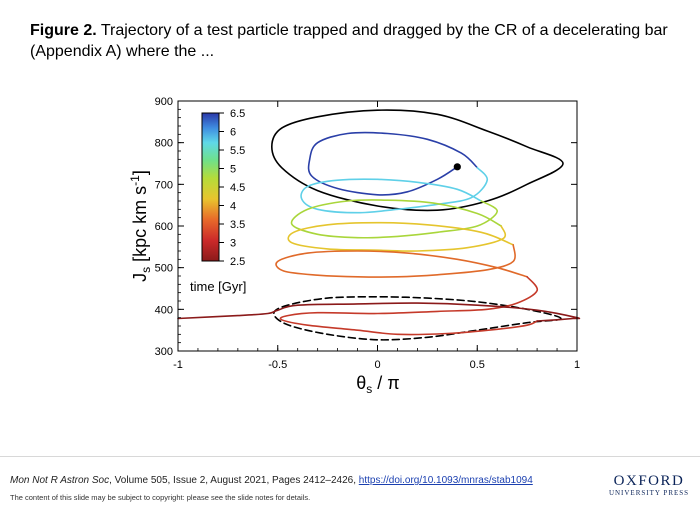  Describe the element at coordinates (377, 365) in the screenshot. I see `x-tick-label: 0` at that location.